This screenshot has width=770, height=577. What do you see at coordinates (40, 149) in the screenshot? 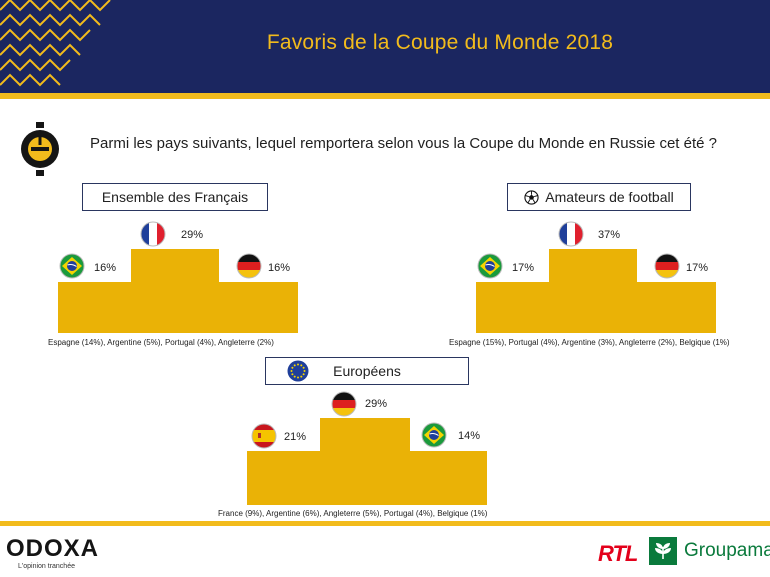
I see `question-icon` at bounding box center [40, 149].